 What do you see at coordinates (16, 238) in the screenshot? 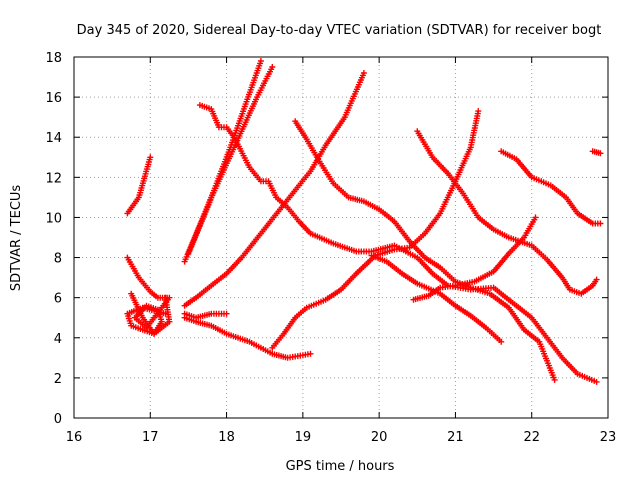
I see `y-axis-label: SDTVAR / TECUs` at bounding box center [16, 238].